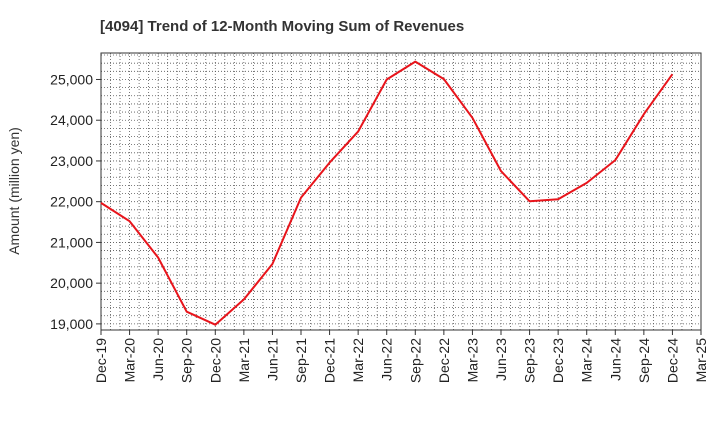 The width and height of the screenshot is (720, 440). Describe the element at coordinates (215, 360) in the screenshot. I see `x-tick-label: Dec-20` at that location.